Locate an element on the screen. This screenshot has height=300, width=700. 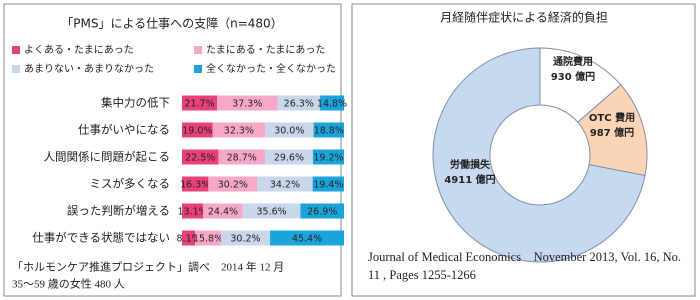
value-label: 34.2% is located at coordinates (285, 185).